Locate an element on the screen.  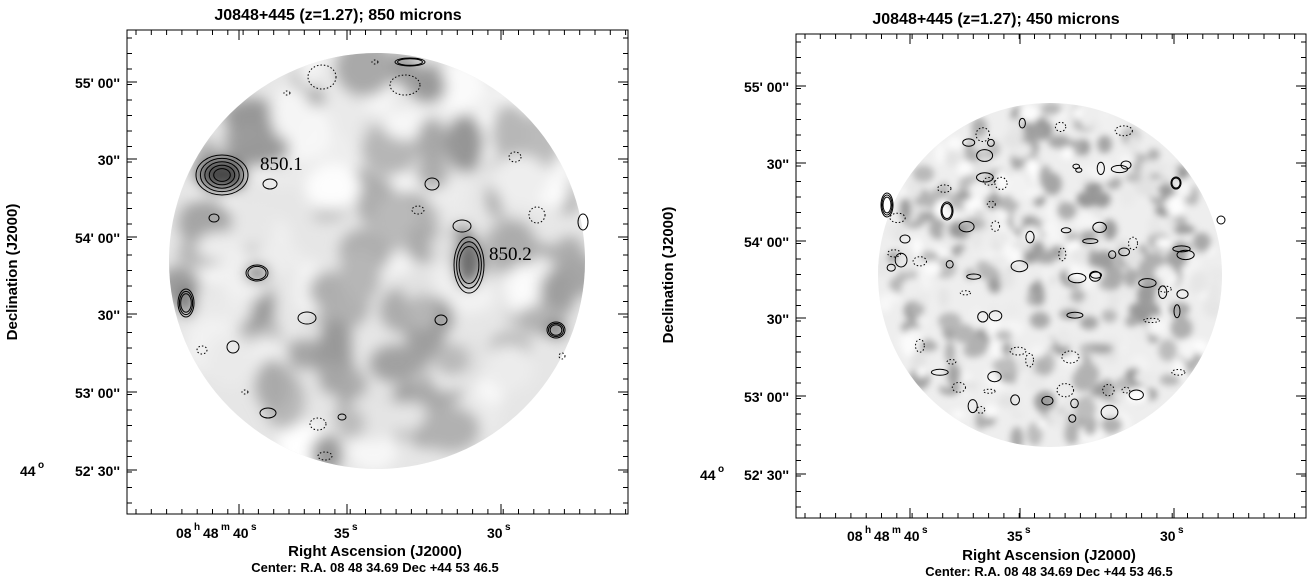
source-label-850-1: 850.1 is located at coordinates (281, 164).